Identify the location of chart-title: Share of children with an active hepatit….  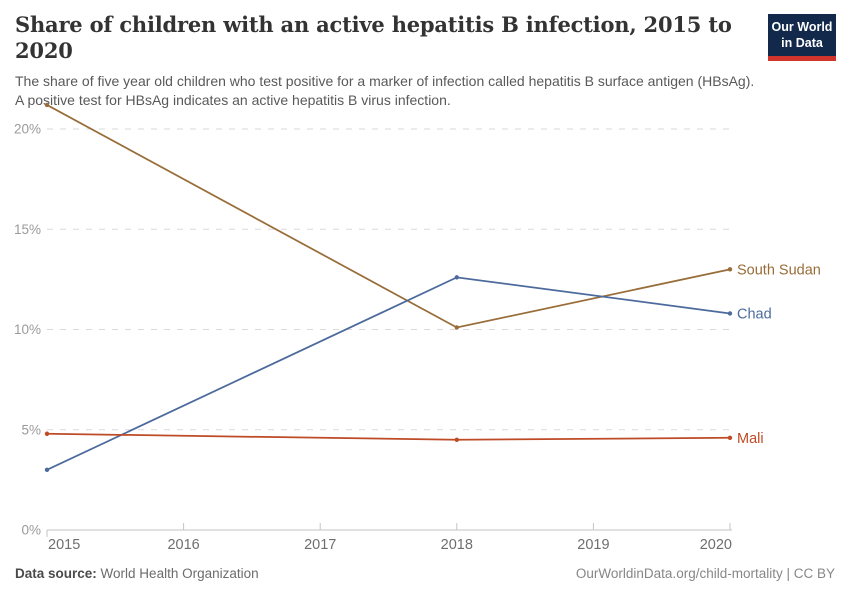
(373, 38).